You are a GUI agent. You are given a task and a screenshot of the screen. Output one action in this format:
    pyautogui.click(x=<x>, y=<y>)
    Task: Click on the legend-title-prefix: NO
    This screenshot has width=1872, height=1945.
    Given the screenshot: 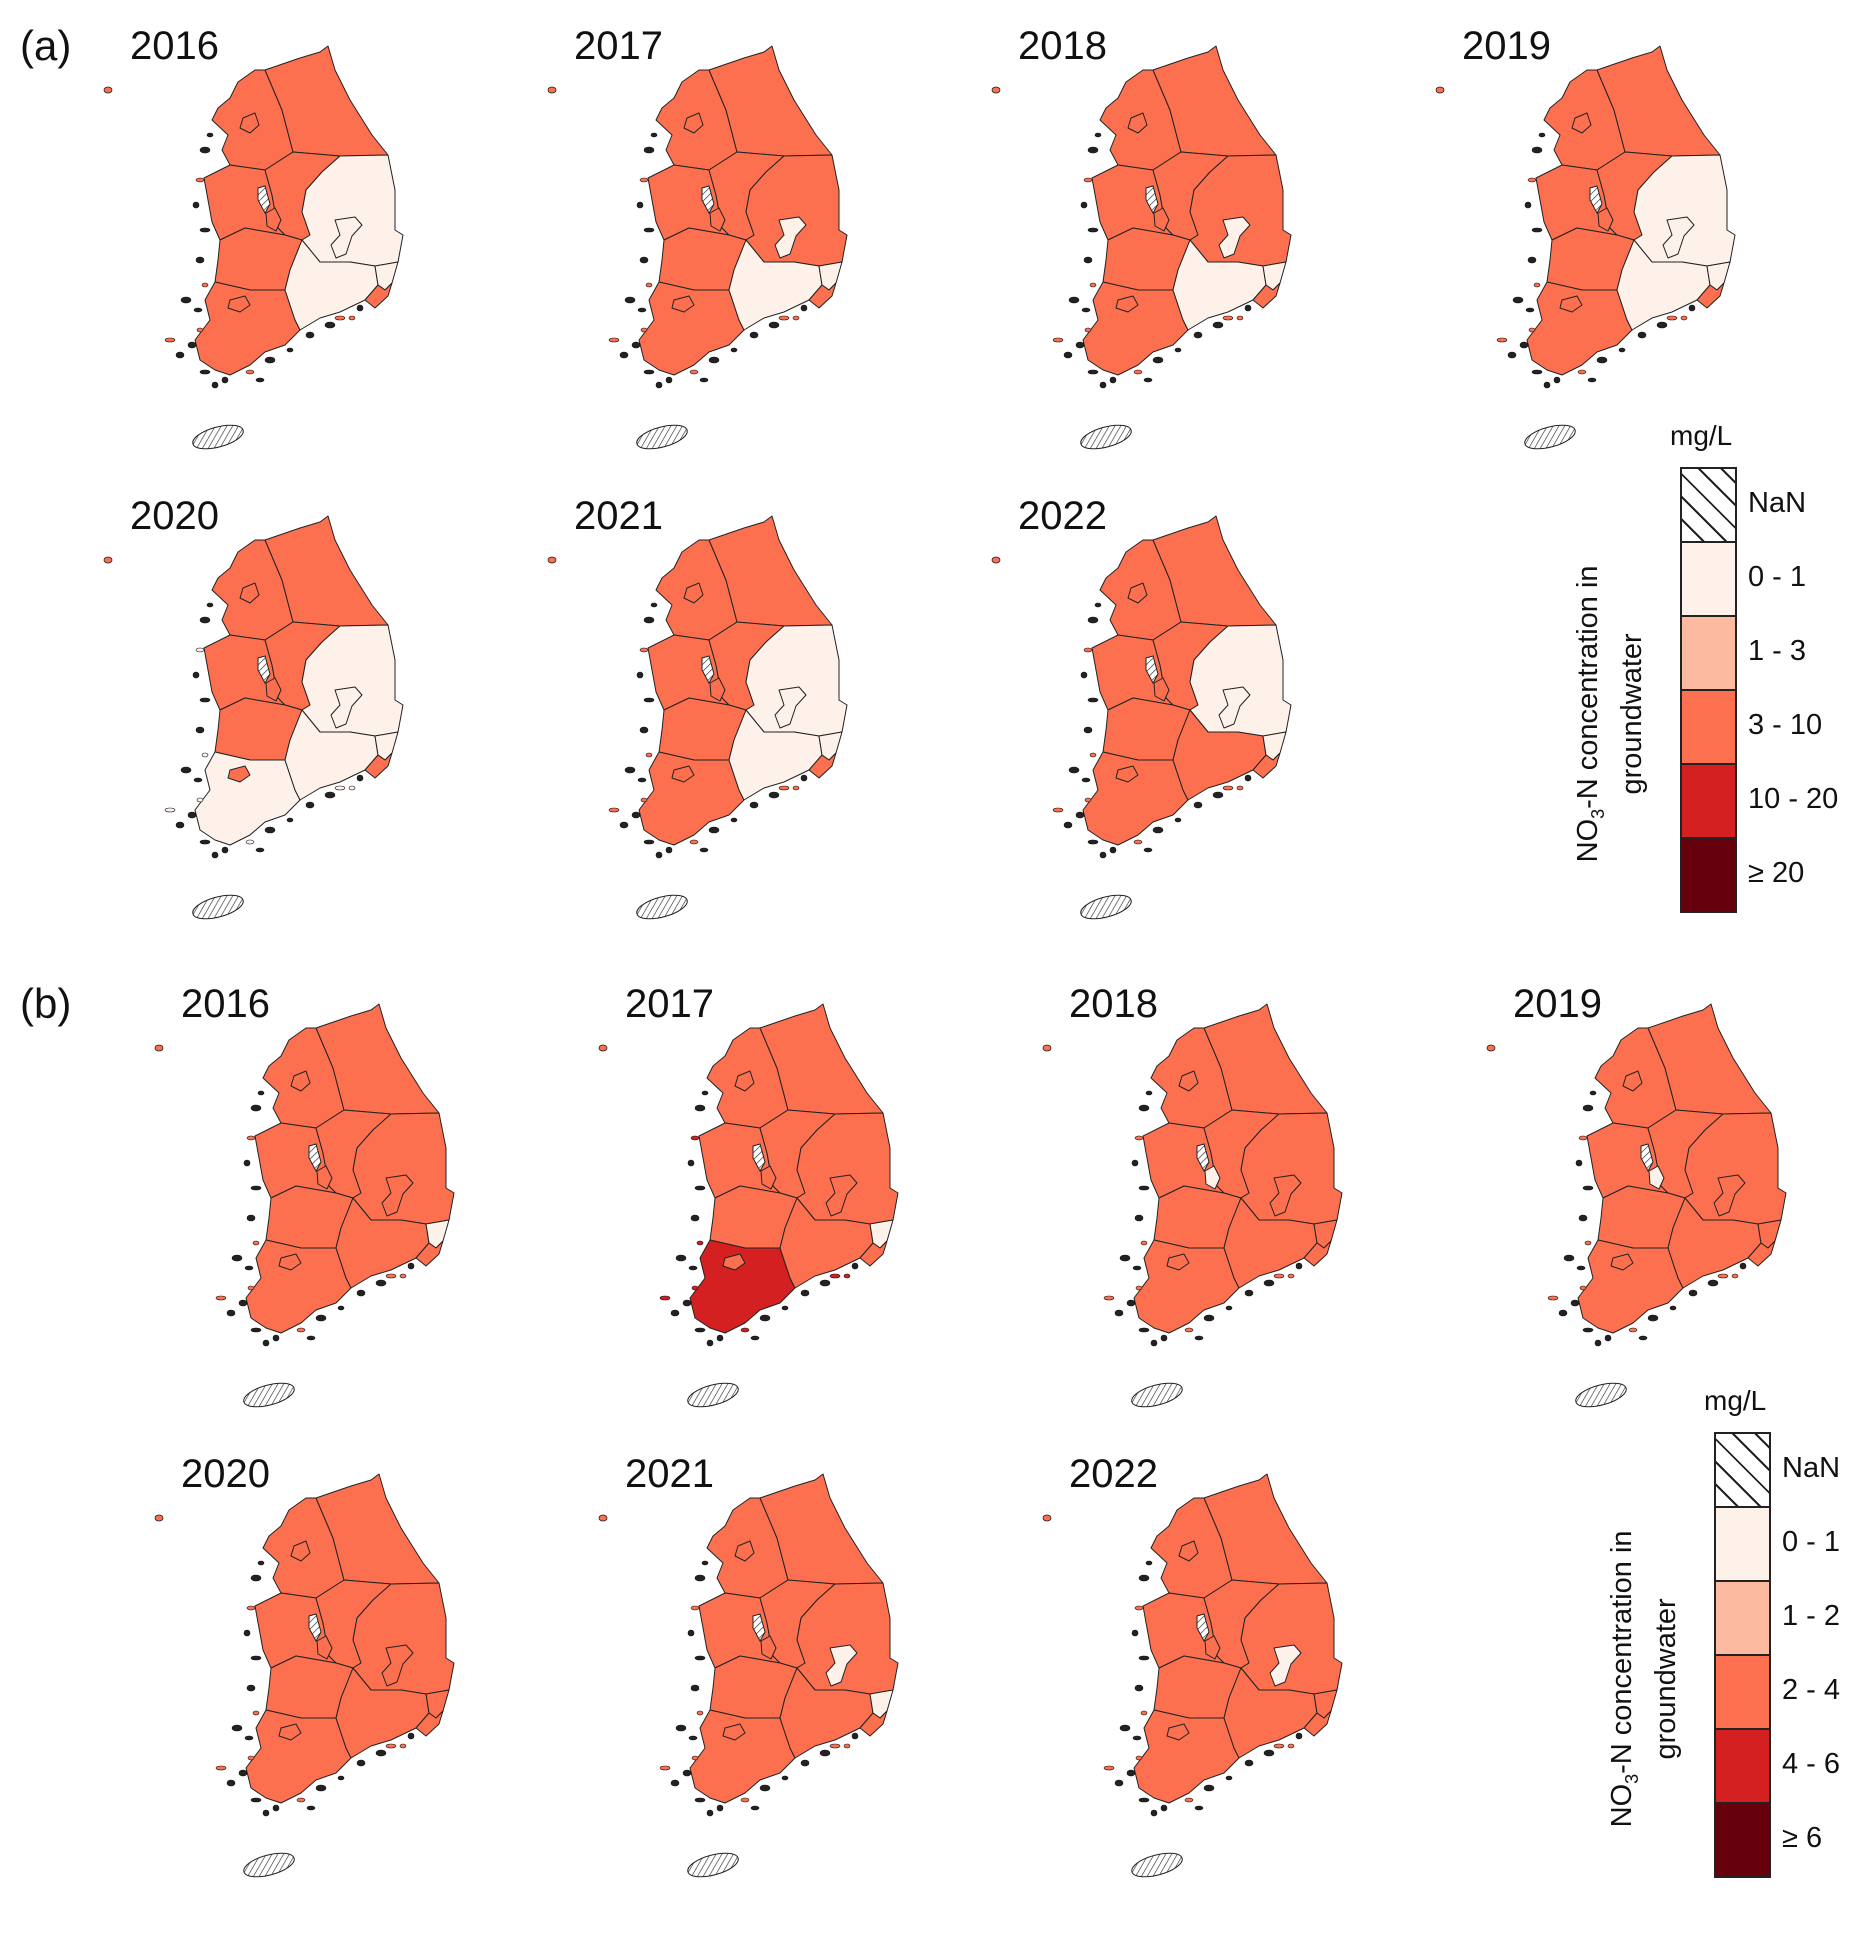 What is the action you would take?
    pyautogui.click(x=1588, y=840)
    